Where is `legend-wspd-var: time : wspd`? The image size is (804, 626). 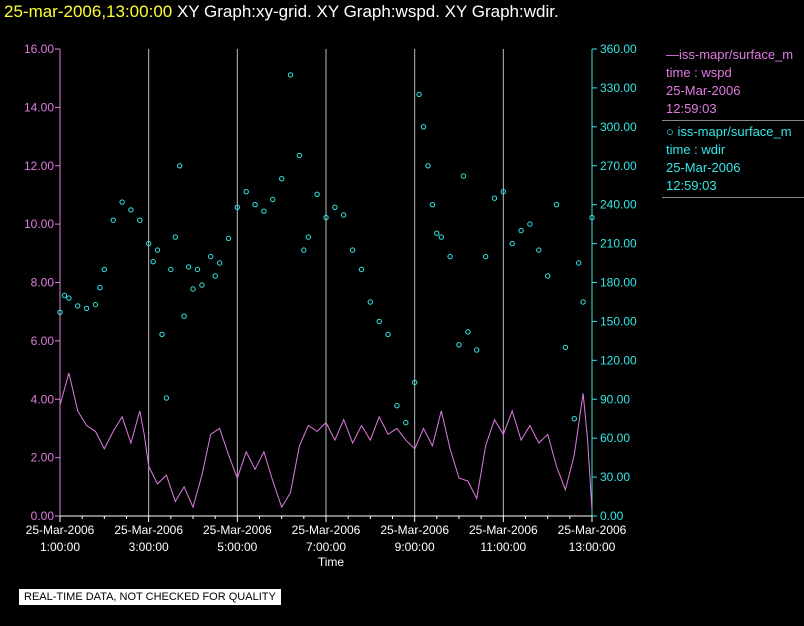
legend-wspd-var: time : wspd is located at coordinates (699, 72).